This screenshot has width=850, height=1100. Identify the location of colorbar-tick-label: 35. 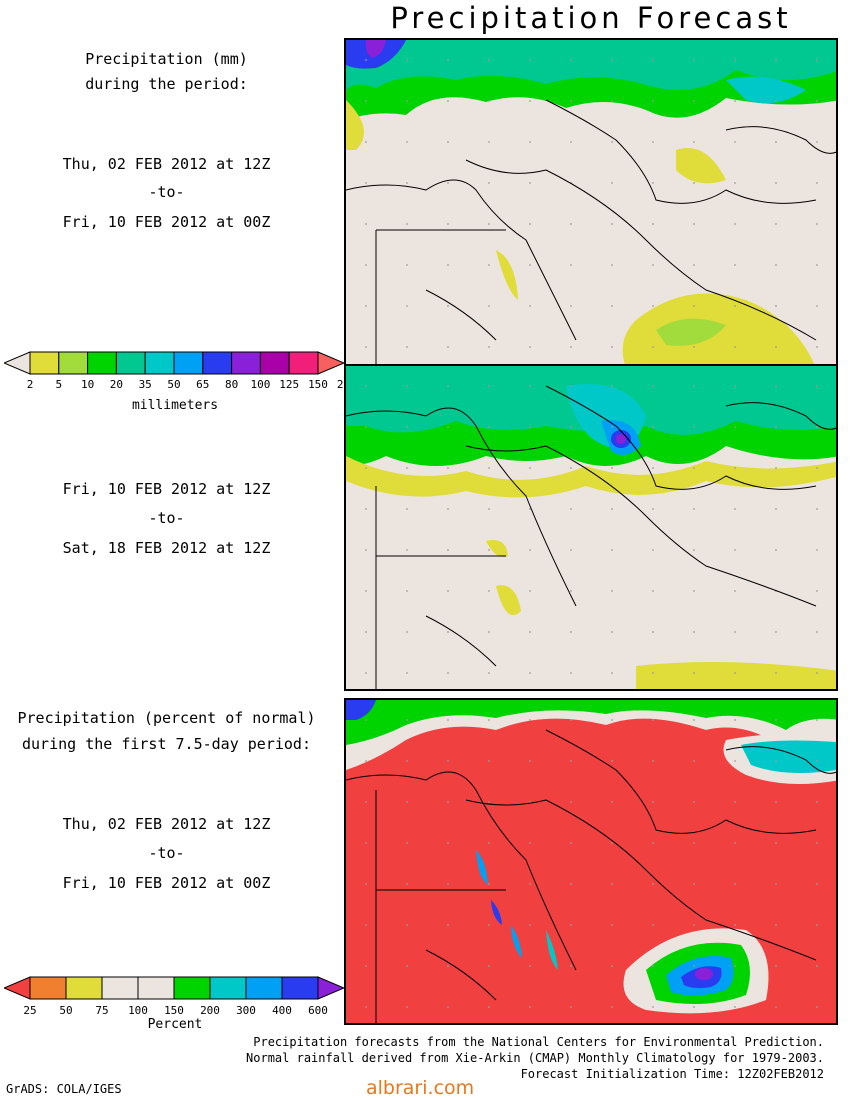
(145, 384).